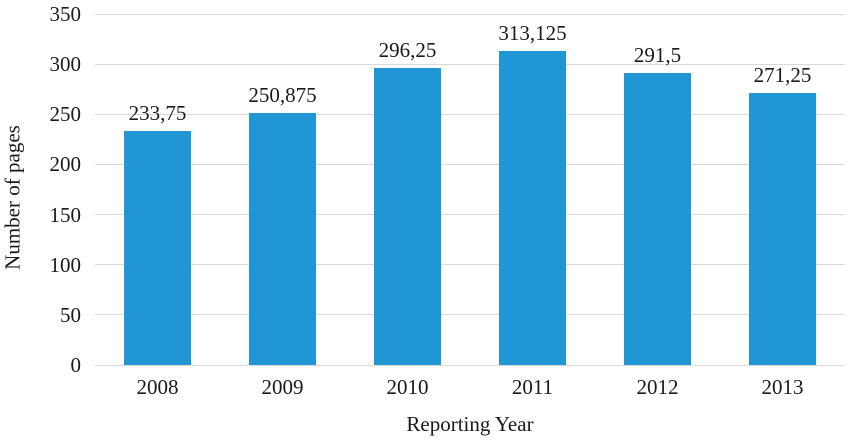 This screenshot has width=850, height=443. What do you see at coordinates (470, 424) in the screenshot?
I see `x-axis-title: Reporting Year` at bounding box center [470, 424].